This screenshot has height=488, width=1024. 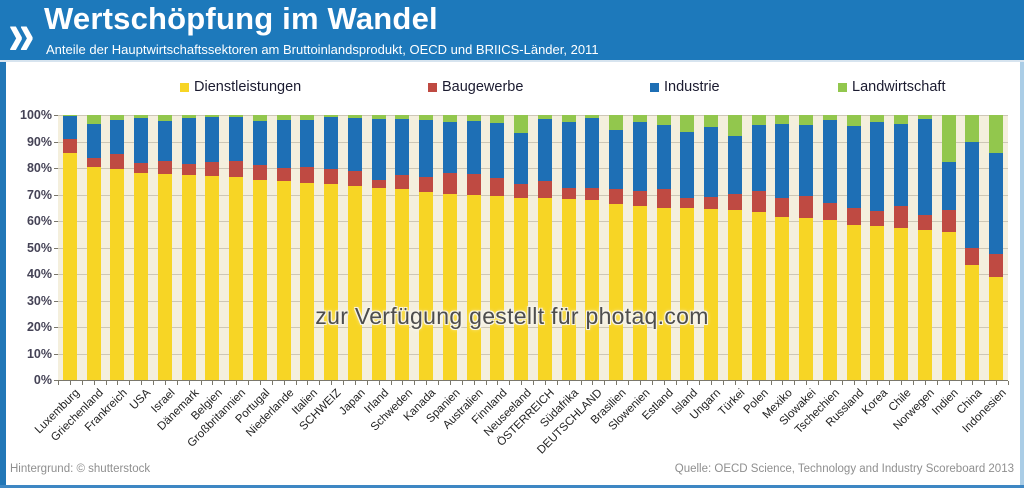 What do you see at coordinates (756, 402) in the screenshot?
I see `x-label-polen: Polen` at bounding box center [756, 402].